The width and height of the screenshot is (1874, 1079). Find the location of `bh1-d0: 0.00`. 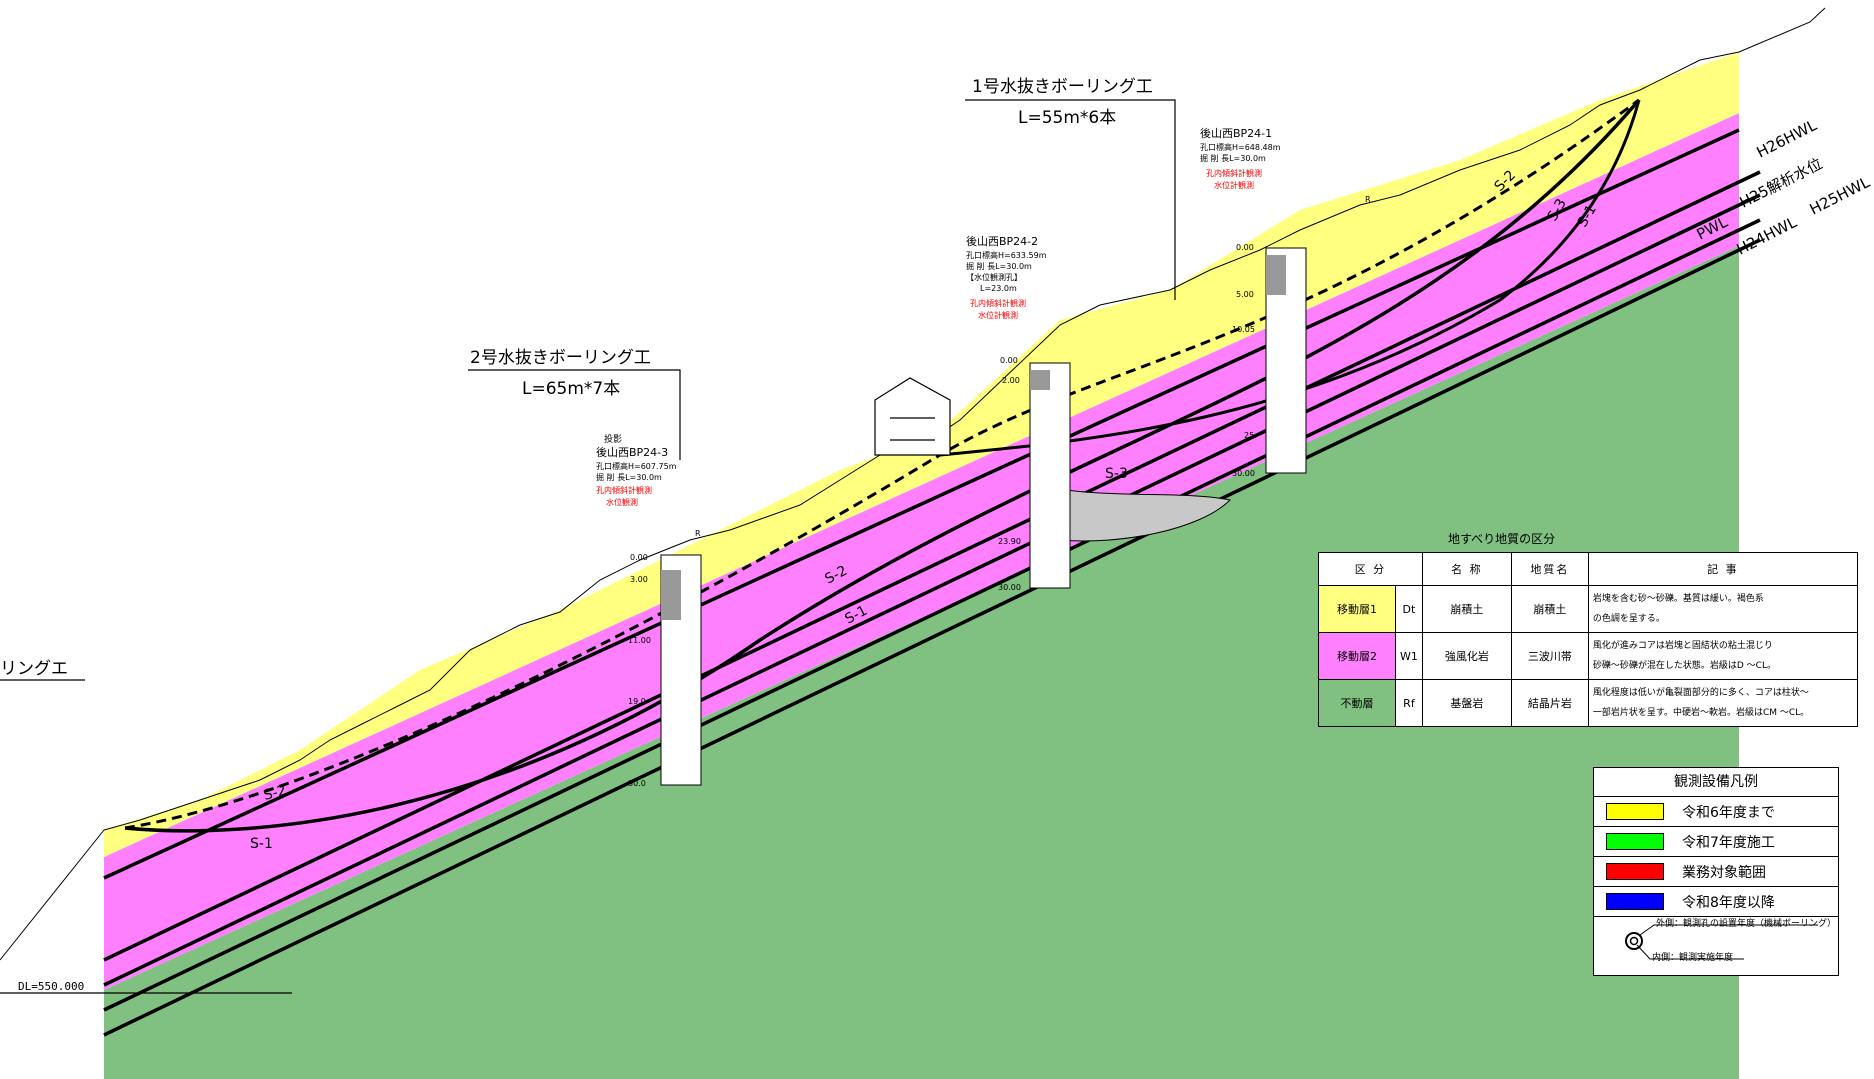

bh1-d0: 0.00 is located at coordinates (1245, 247).